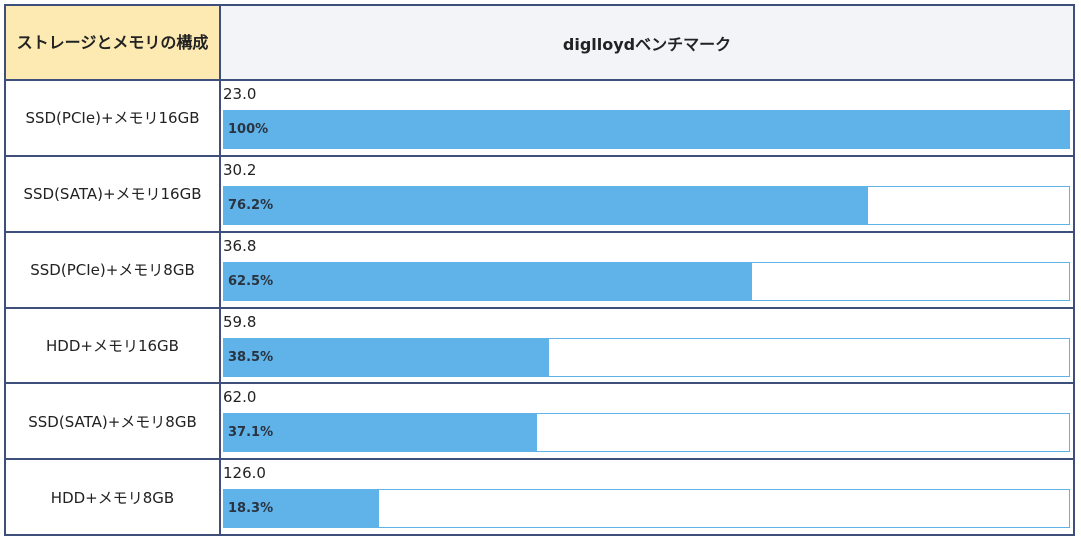 The image size is (1081, 542). I want to click on benchmark-value: 30.2, so click(240, 169).